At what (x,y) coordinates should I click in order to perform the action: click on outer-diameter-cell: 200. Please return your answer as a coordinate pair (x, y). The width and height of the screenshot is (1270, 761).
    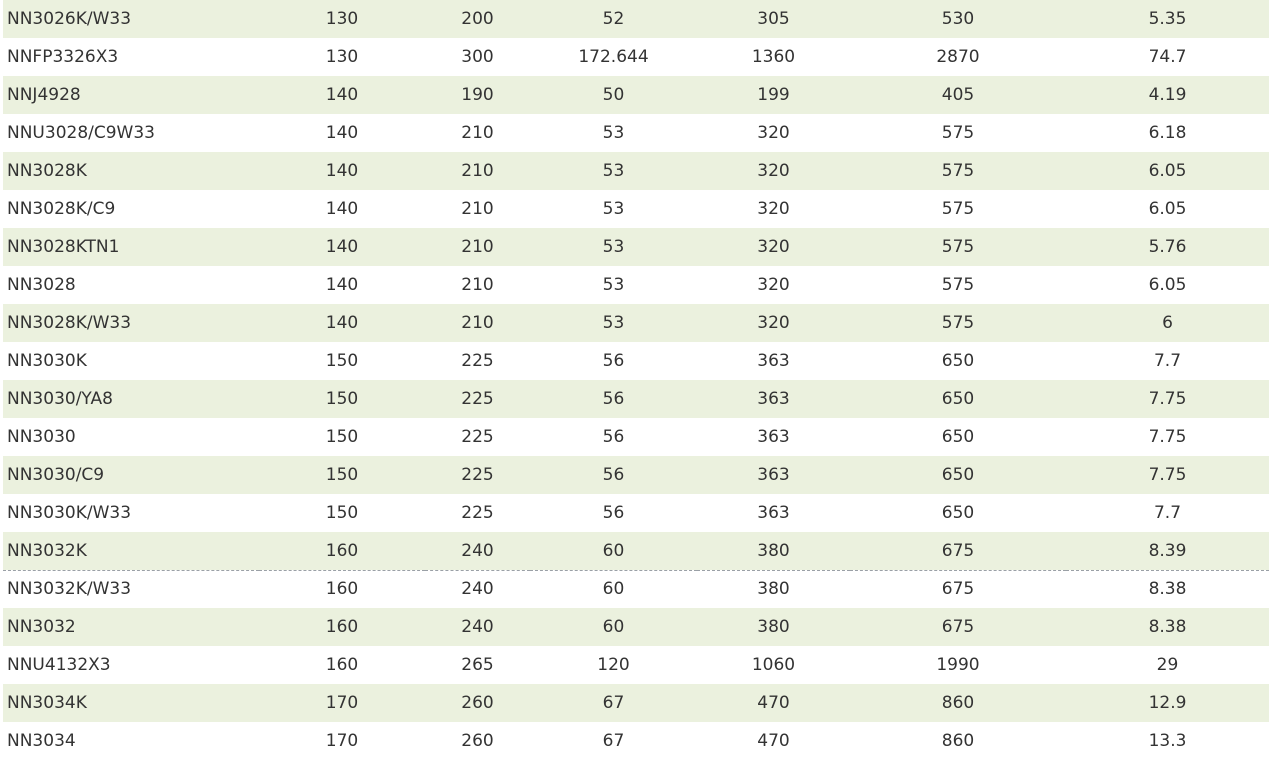
    Looking at the image, I should click on (477, 19).